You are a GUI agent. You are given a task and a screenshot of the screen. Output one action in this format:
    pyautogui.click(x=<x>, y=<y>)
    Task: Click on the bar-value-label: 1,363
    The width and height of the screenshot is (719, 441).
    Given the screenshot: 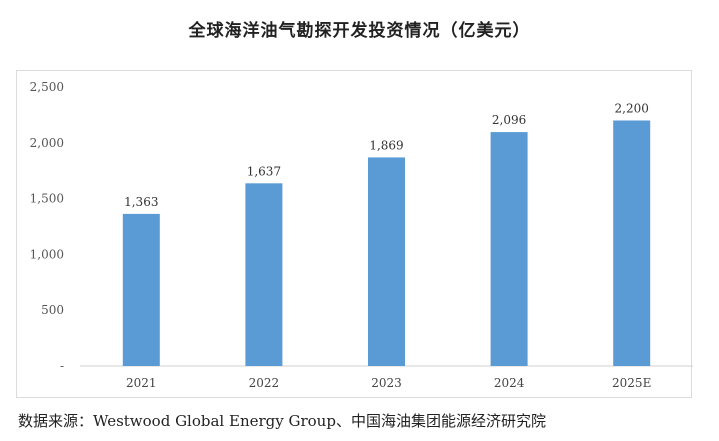 What is the action you would take?
    pyautogui.click(x=141, y=202)
    